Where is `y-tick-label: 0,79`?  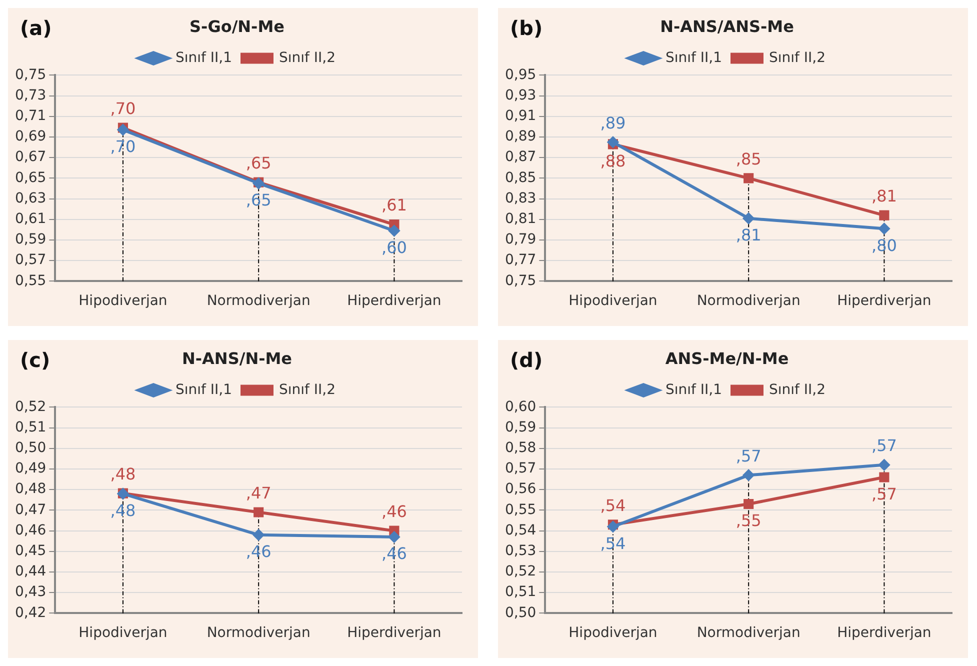
y-tick-label: 0,79 is located at coordinates (520, 240).